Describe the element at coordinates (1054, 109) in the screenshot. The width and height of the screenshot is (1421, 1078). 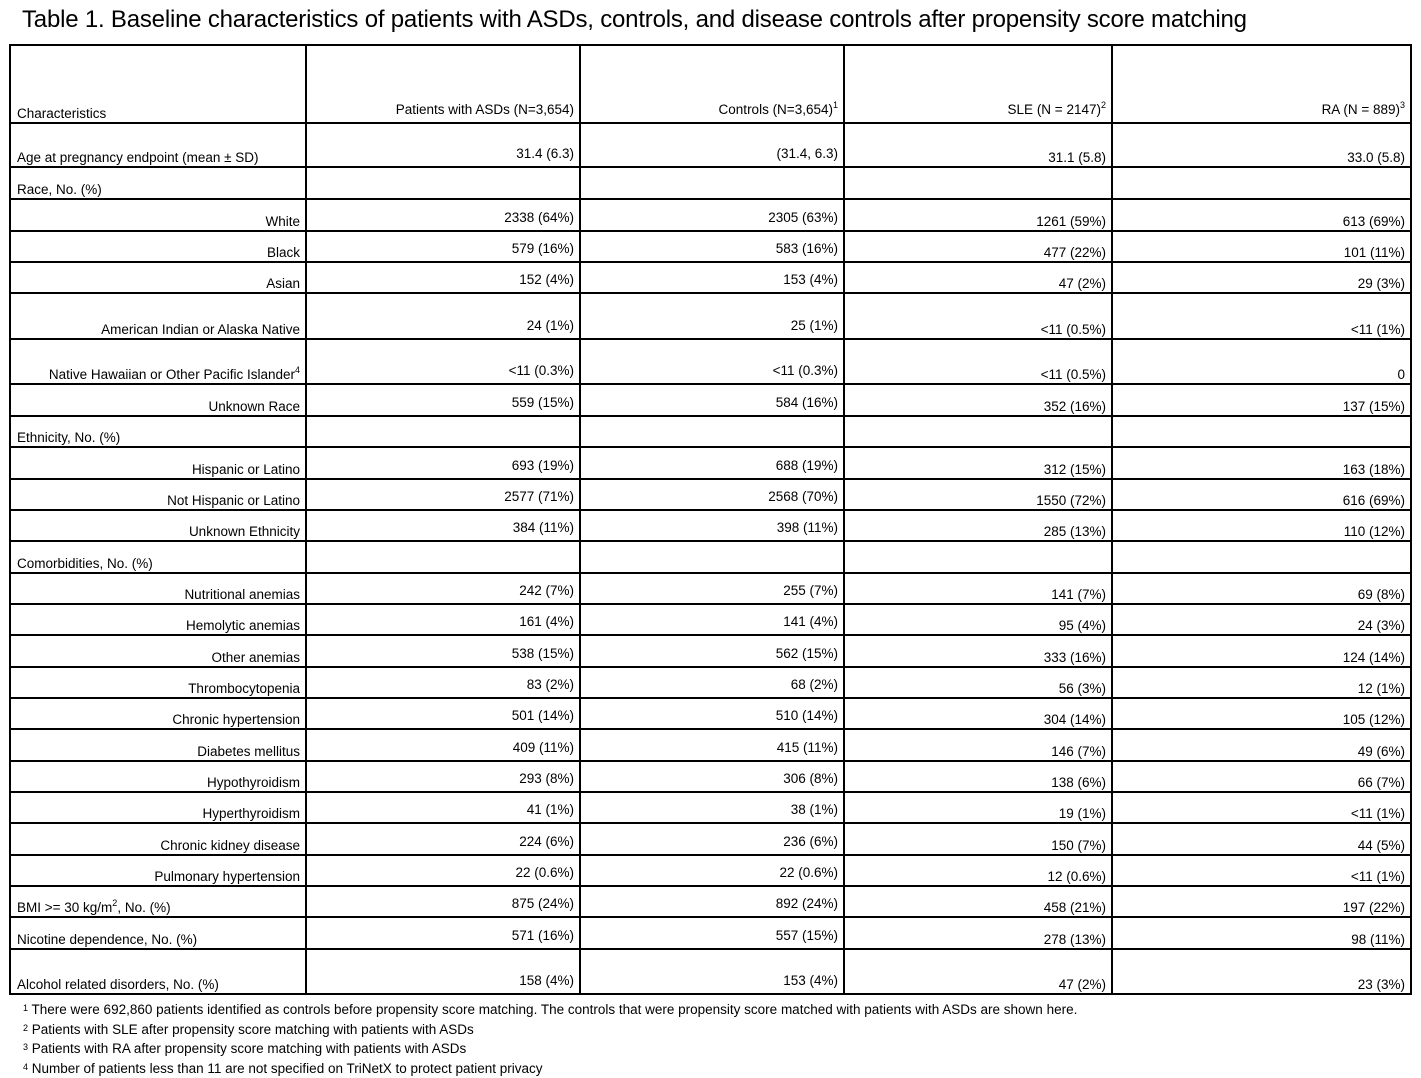
I see `column-header-label: SLE (N = 2147)` at that location.